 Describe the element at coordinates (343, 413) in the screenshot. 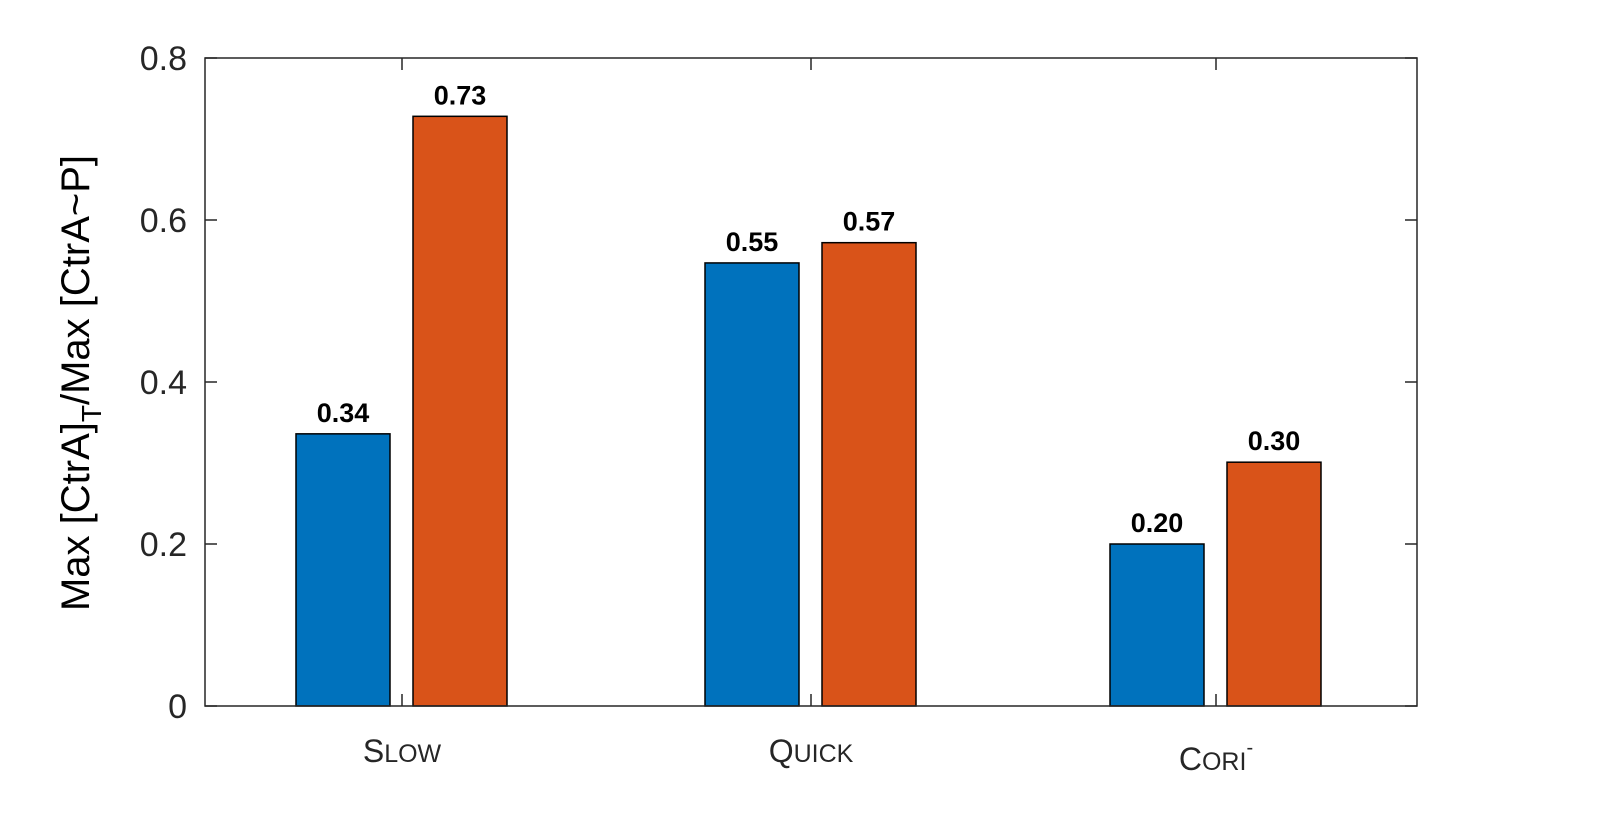

I see `value-label-slow-blue: 0.34` at that location.